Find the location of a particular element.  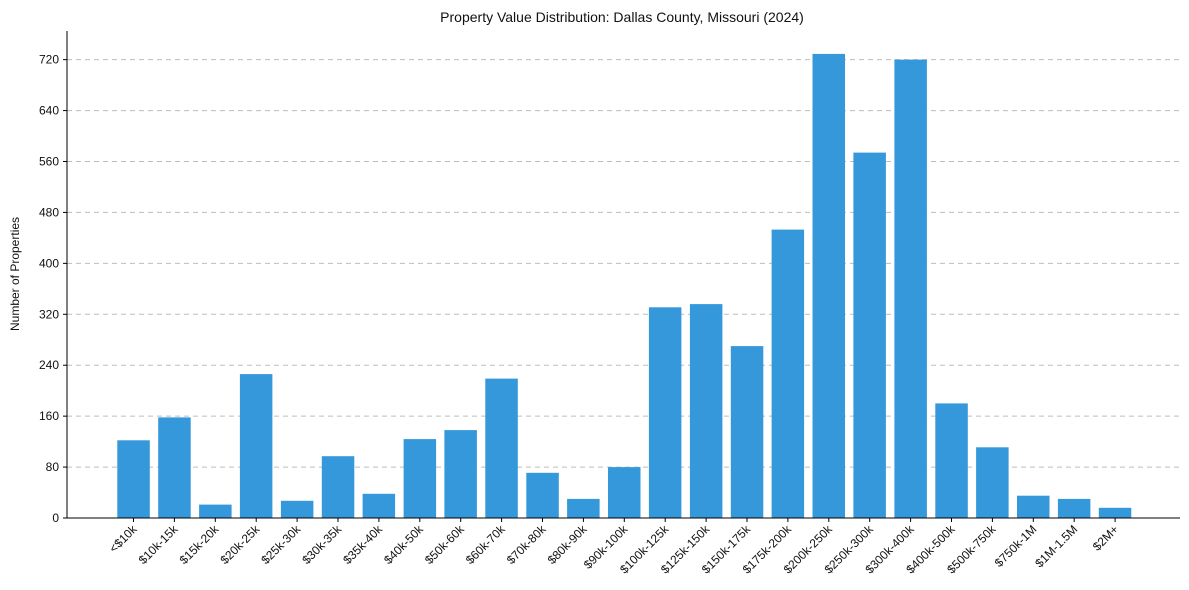

x-tick-label: $70k-80k is located at coordinates (527, 545).